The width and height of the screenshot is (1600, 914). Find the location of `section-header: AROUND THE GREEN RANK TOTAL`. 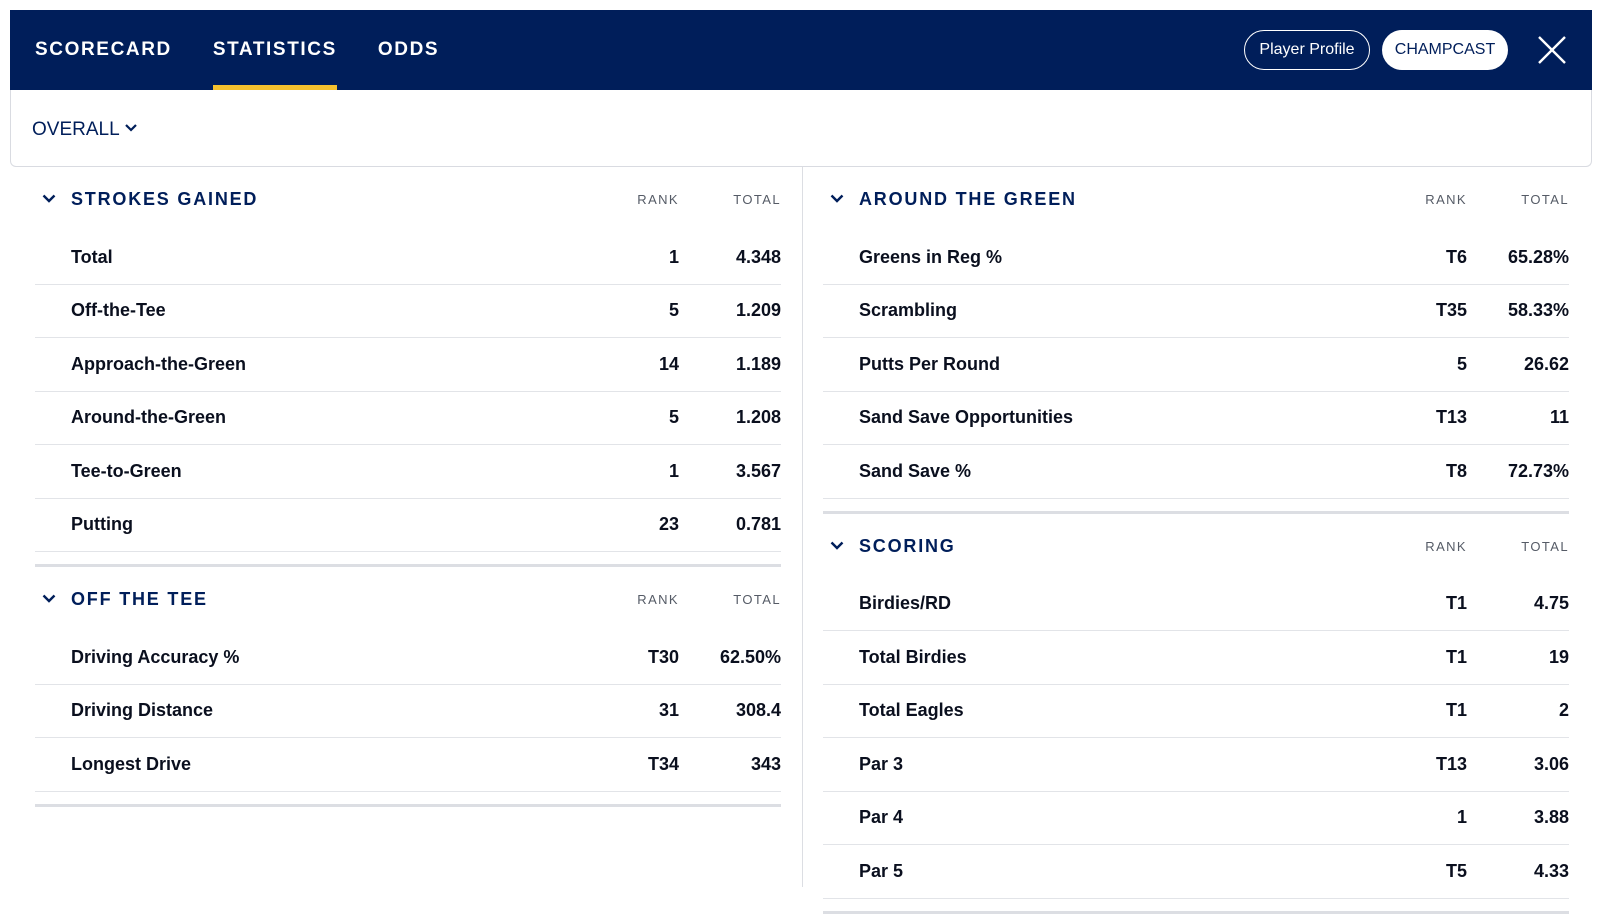

section-header: AROUND THE GREEN RANK TOTAL is located at coordinates (1196, 199).